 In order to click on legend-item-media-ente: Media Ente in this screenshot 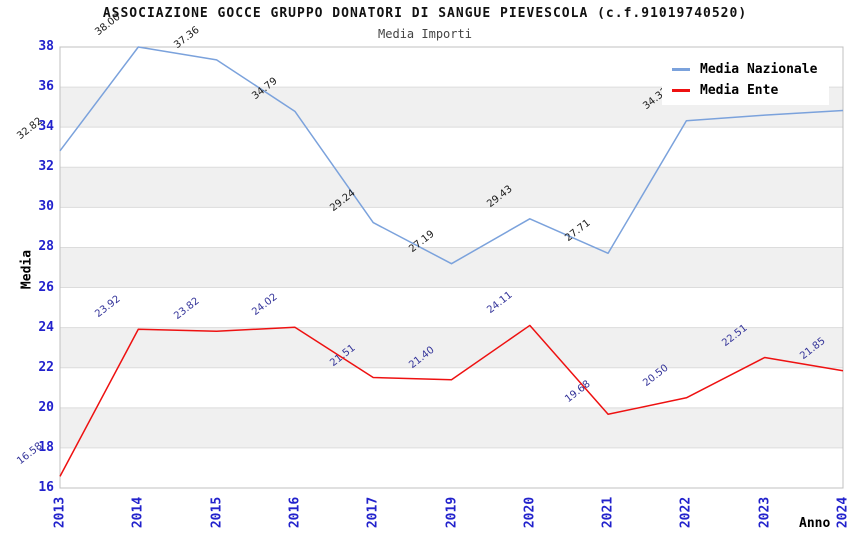, I will do `click(744, 90)`.